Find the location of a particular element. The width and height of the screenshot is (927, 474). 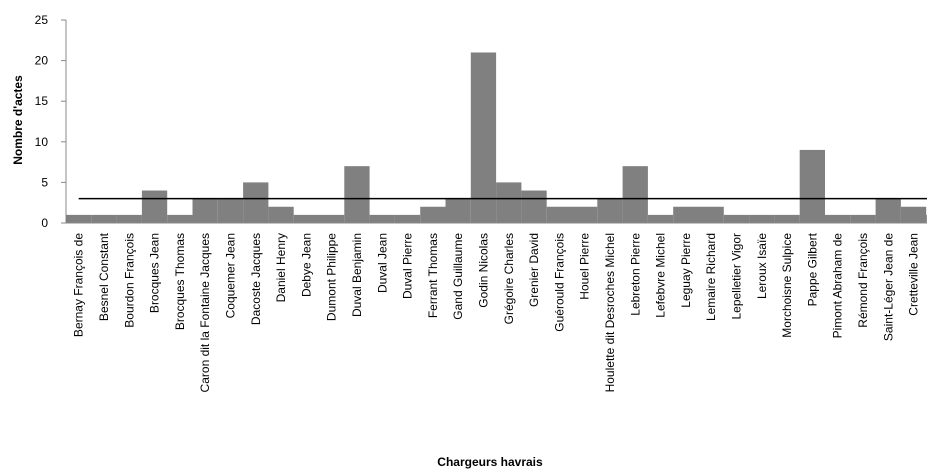

x-tick-label: Besnel Constant is located at coordinates (104, 276).